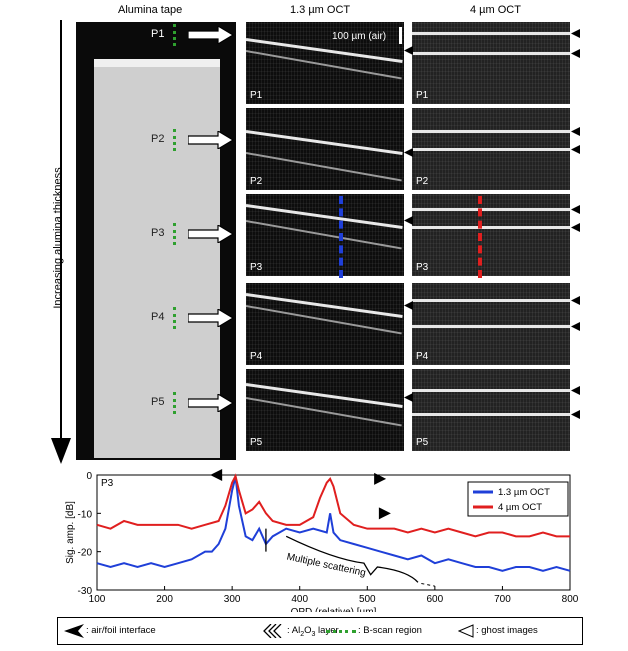  Describe the element at coordinates (232, 599) in the screenshot. I see `x-tick-label: 300` at that location.